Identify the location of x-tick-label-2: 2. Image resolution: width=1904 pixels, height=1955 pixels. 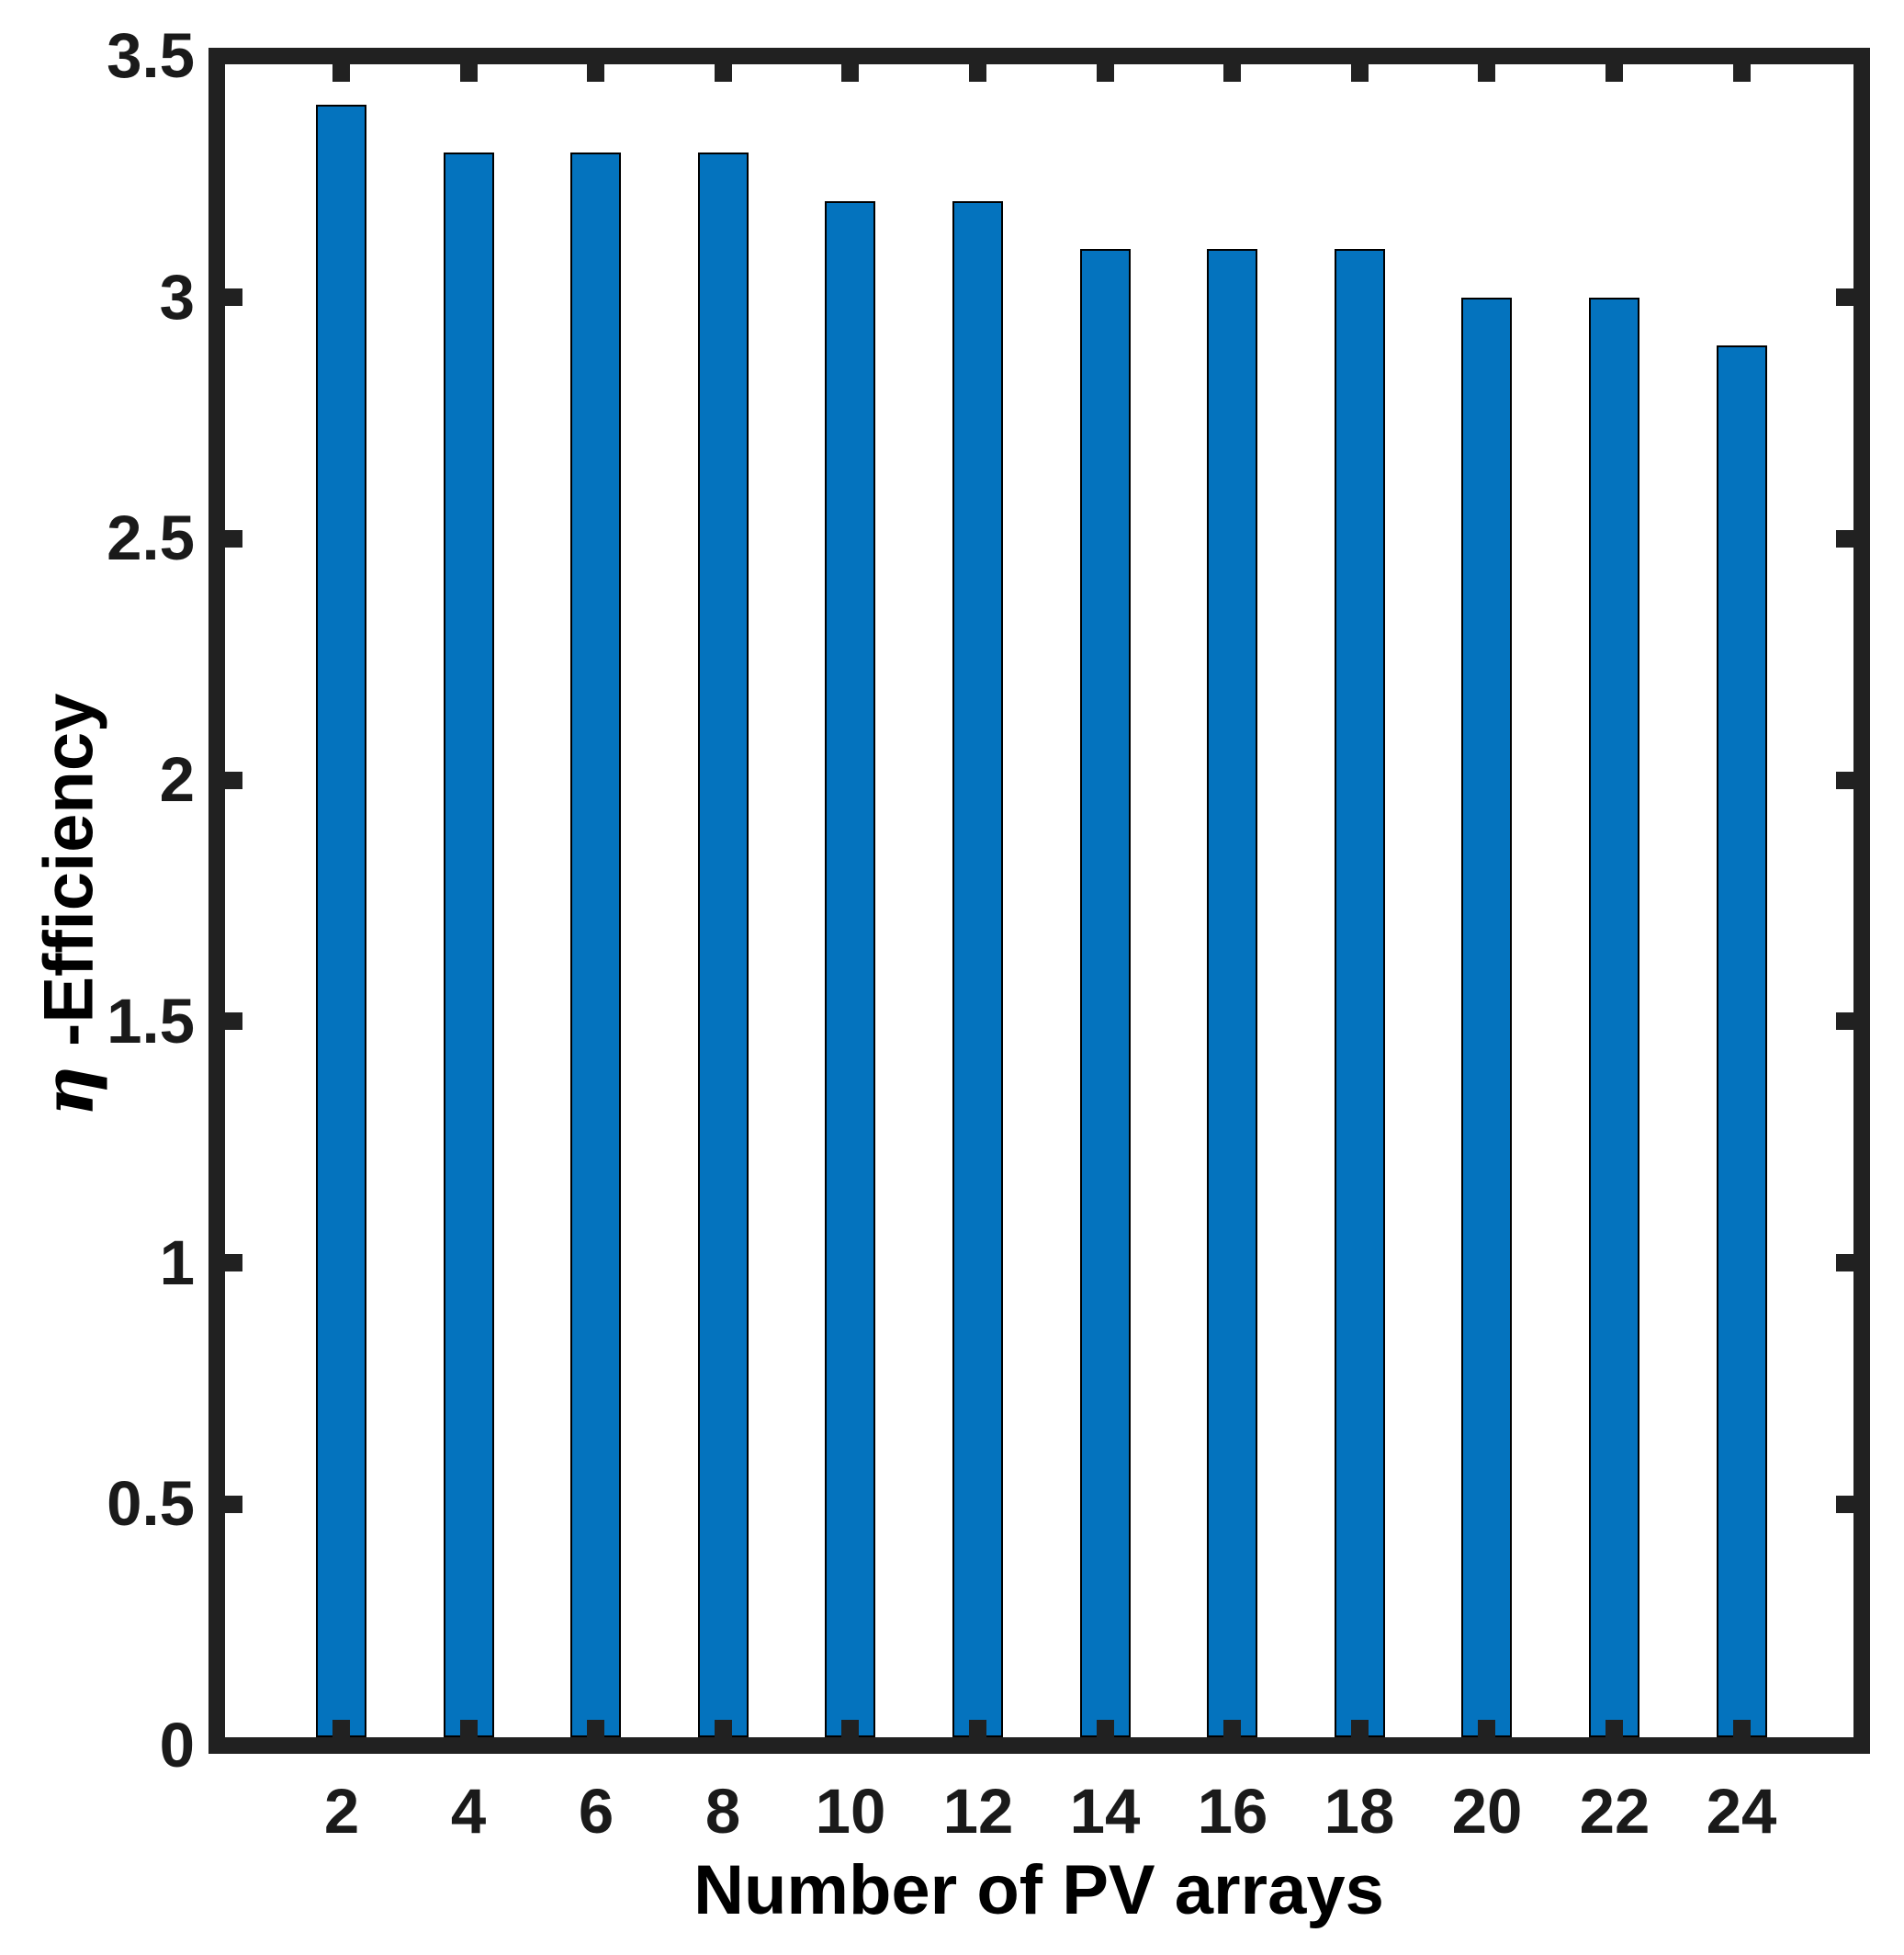
(341, 1811).